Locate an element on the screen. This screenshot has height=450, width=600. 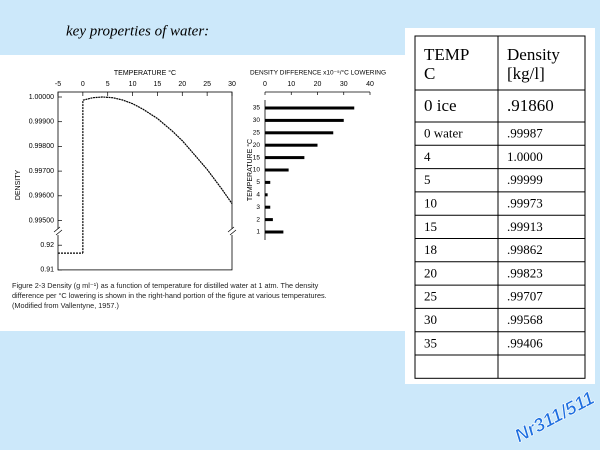
header-cell: [kg/l] is located at coordinates (526, 73).